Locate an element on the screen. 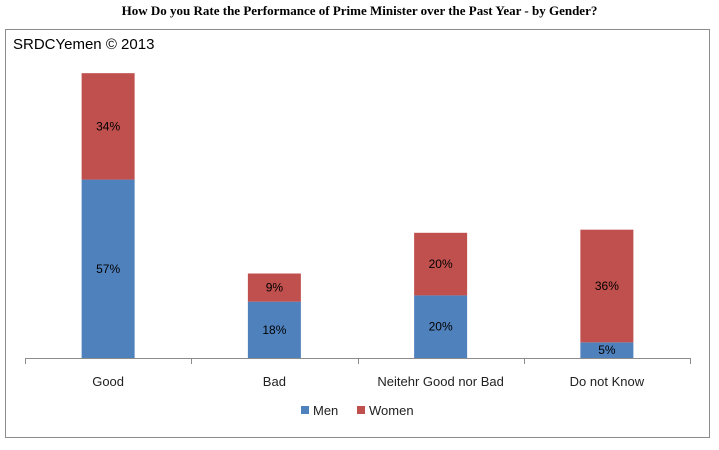 This screenshot has height=450, width=719. x-tick-label: Neitehr Good nor Bad is located at coordinates (440, 381).